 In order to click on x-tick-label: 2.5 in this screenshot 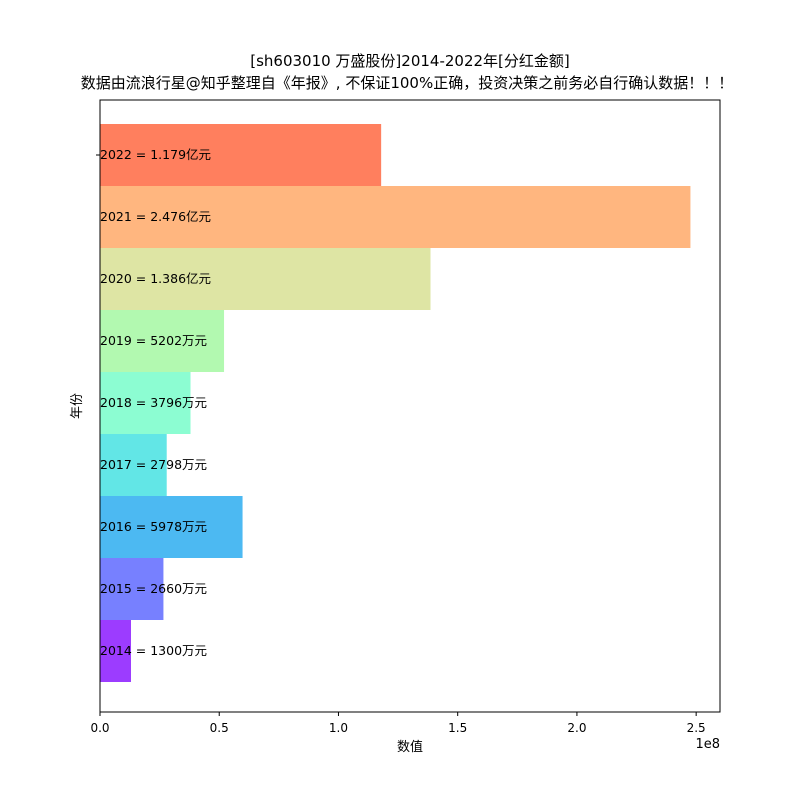, I will do `click(696, 728)`.